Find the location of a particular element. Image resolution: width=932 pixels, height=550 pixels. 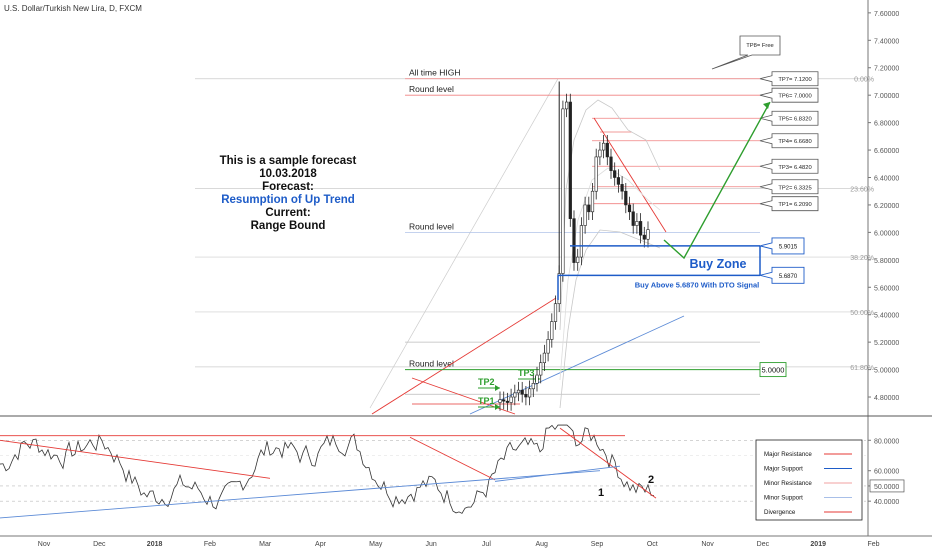

target-label: TP2= 6.3325 is located at coordinates (794, 188).